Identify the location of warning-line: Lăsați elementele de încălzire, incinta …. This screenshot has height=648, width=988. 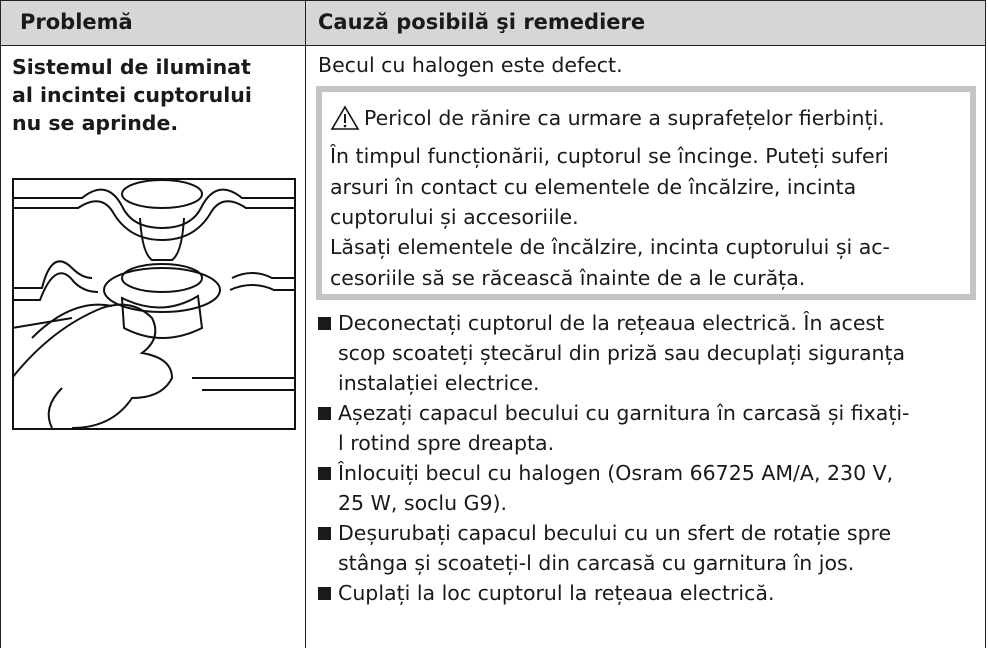
(610, 247).